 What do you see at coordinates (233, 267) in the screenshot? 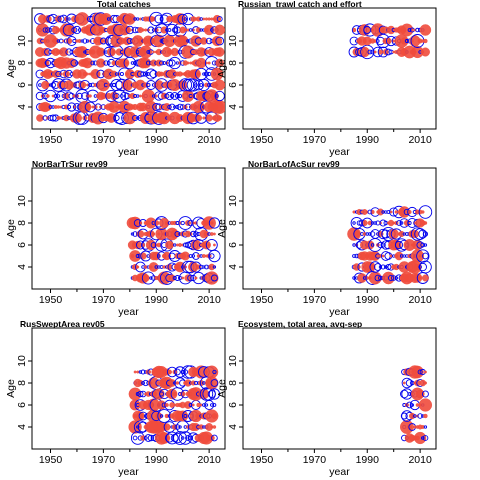
I see `y-tick-label: 4` at bounding box center [233, 267].